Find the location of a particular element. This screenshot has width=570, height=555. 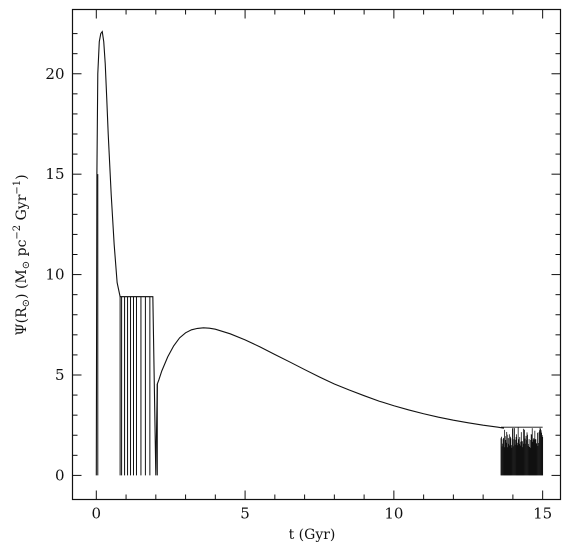

x-axis-title: t (Gyr) is located at coordinates (312, 535).